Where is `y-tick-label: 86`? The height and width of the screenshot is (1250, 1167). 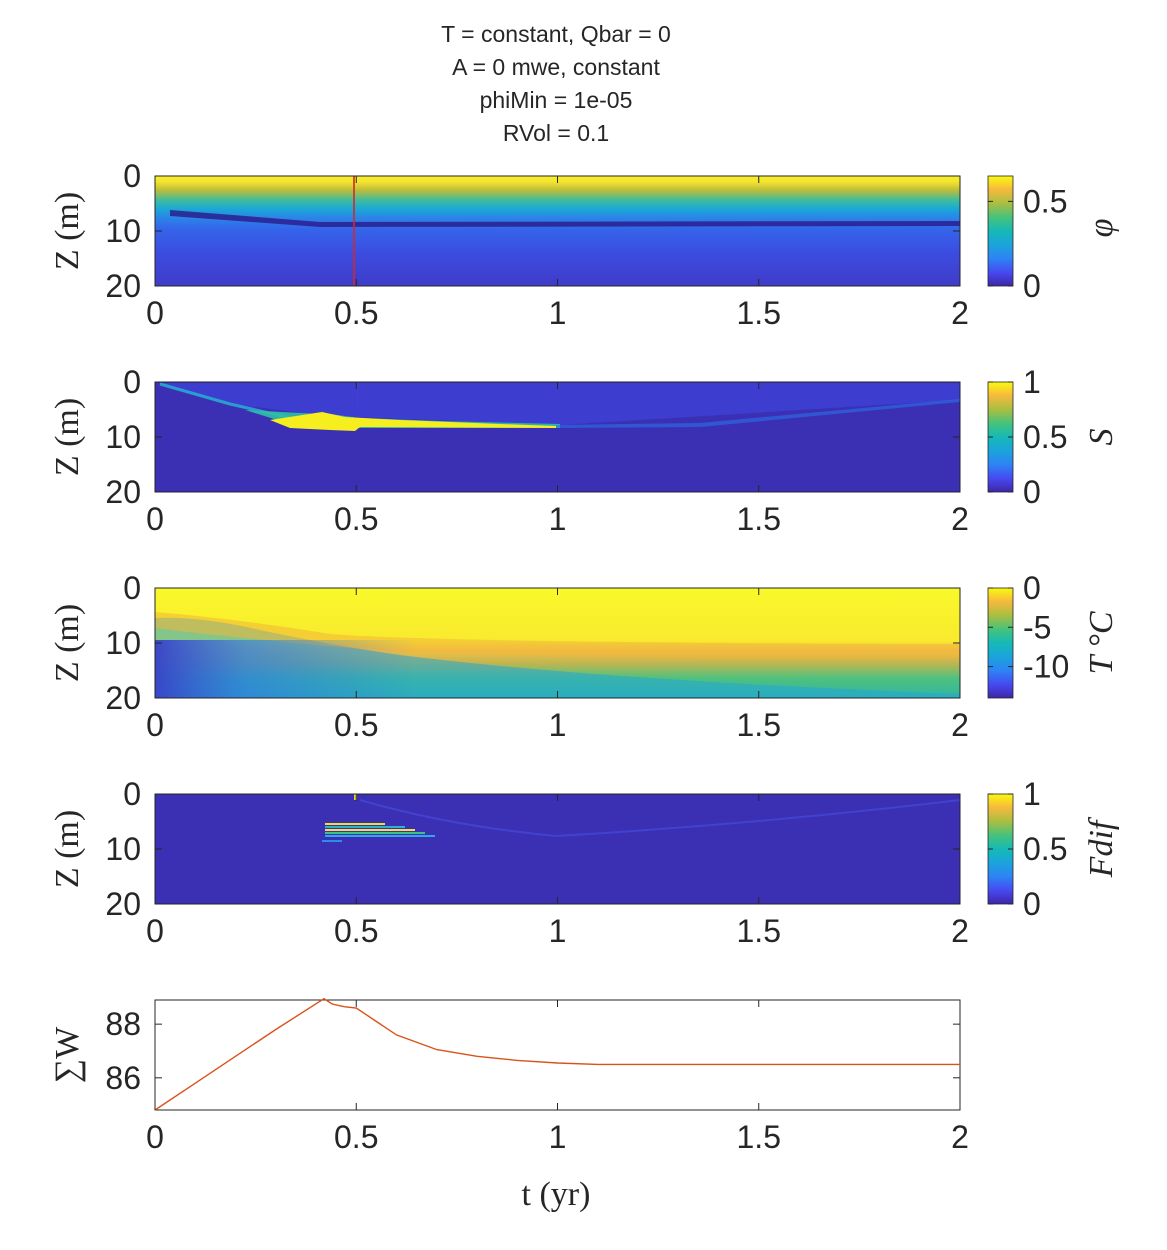 y-tick-label: 86 is located at coordinates (123, 1078).